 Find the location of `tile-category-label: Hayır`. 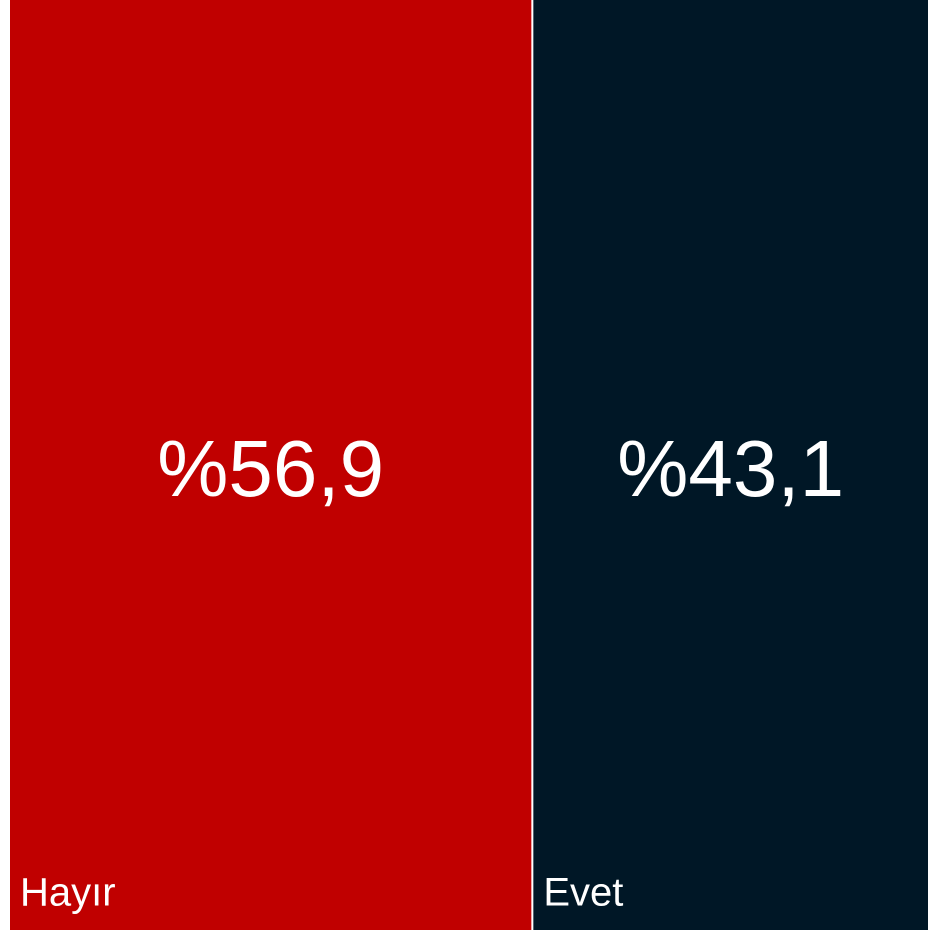

tile-category-label: Hayır is located at coordinates (68, 893).